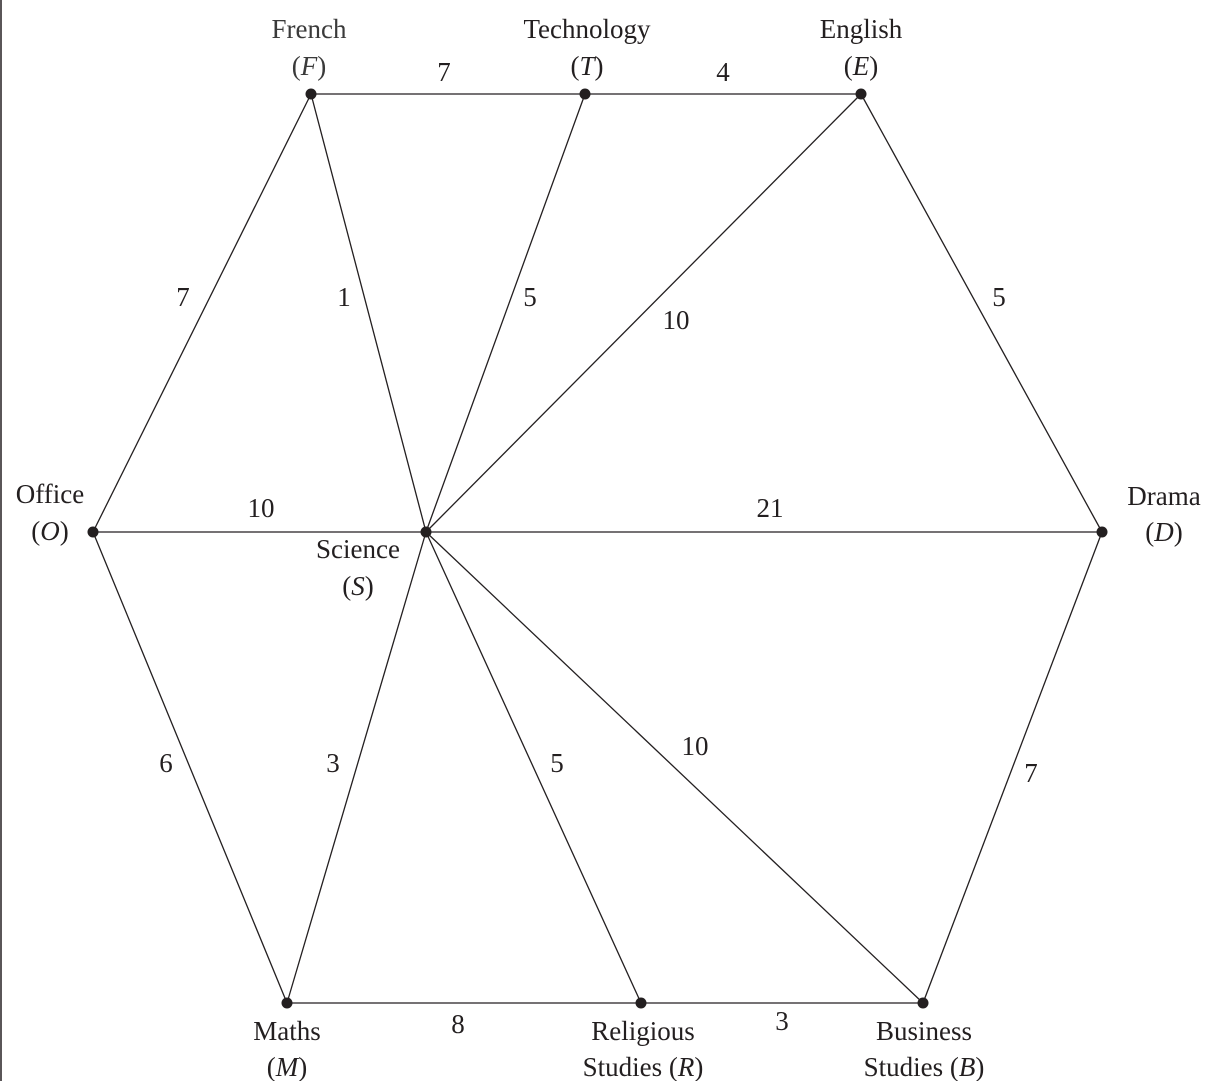  I want to click on edge-weight-t-e: 4, so click(723, 72).